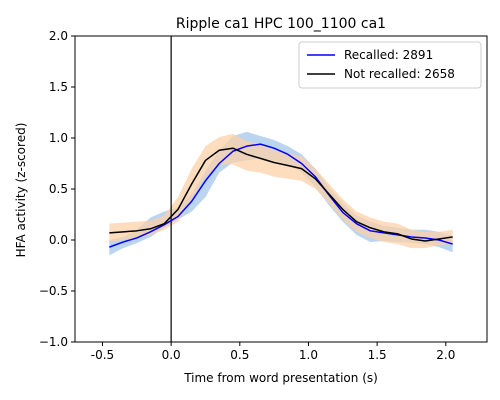 This screenshot has width=500, height=400. I want to click on y-tick-label: 0.5, so click(58, 189).